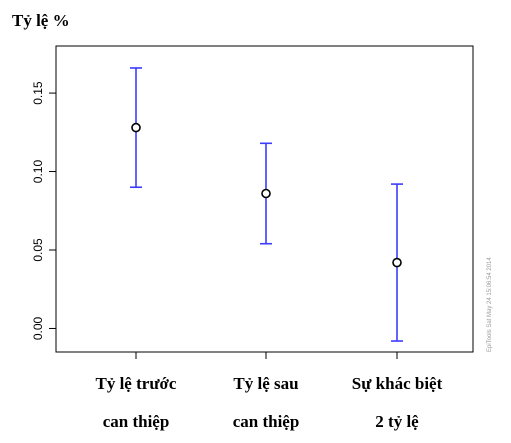 Image resolution: width=511 pixels, height=443 pixels. I want to click on x-category-label: Sự khác biệt, so click(397, 383).